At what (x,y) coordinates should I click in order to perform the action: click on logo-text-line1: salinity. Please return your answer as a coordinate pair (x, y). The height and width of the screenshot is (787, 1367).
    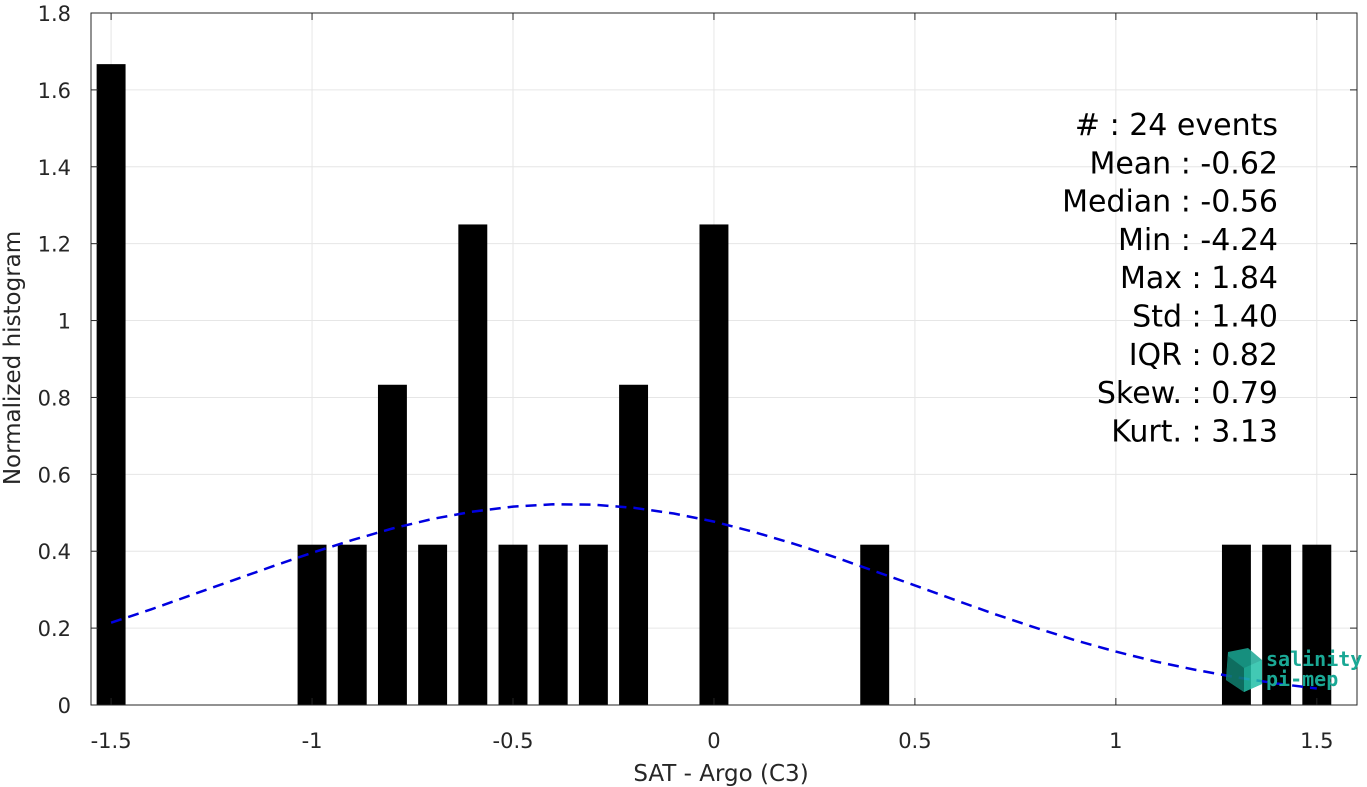
    Looking at the image, I should click on (1314, 659).